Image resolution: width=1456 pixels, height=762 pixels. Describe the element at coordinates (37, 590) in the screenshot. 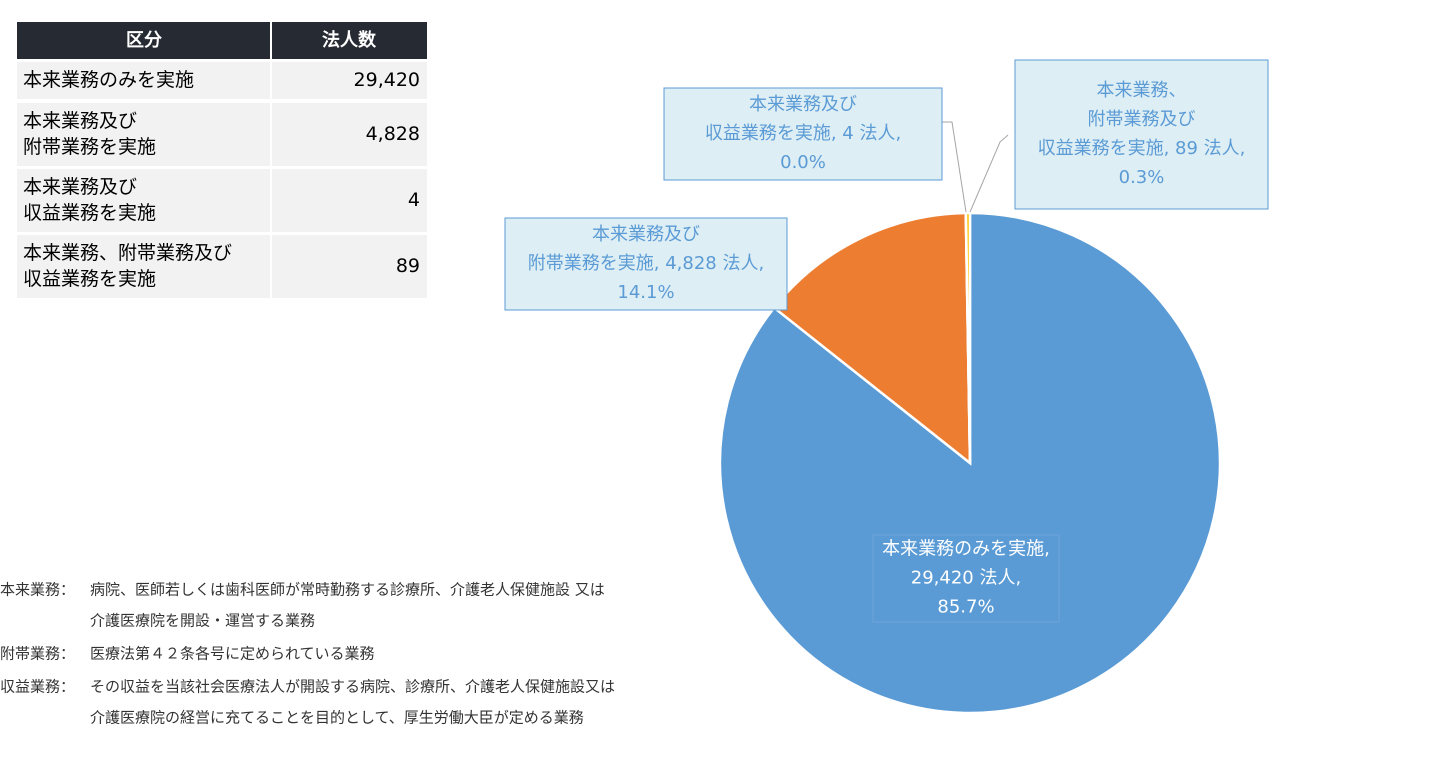

I see `note-term: 本来業務：` at that location.